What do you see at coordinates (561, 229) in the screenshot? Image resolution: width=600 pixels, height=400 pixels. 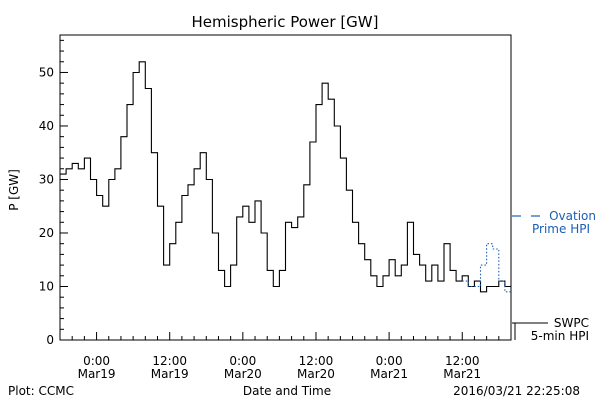 I see `legend-ovation-line2: Prime HPI` at bounding box center [561, 229].